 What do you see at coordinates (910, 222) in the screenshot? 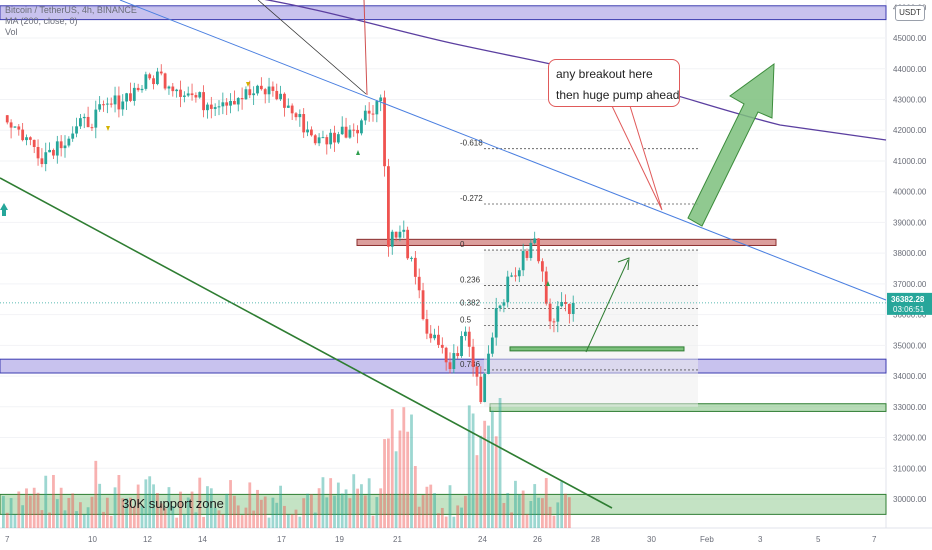
I see `price-tick-label: 39000.00` at bounding box center [910, 222].